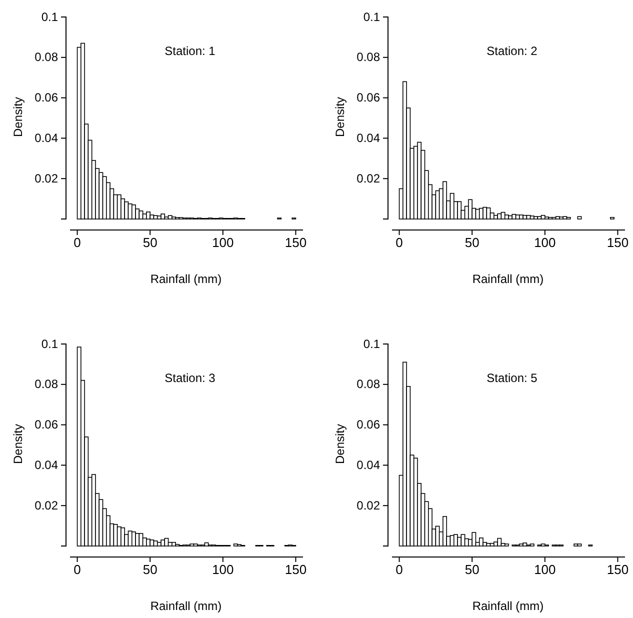 Image resolution: width=633 pixels, height=618 pixels. I want to click on text: Station: 5, so click(512, 378).